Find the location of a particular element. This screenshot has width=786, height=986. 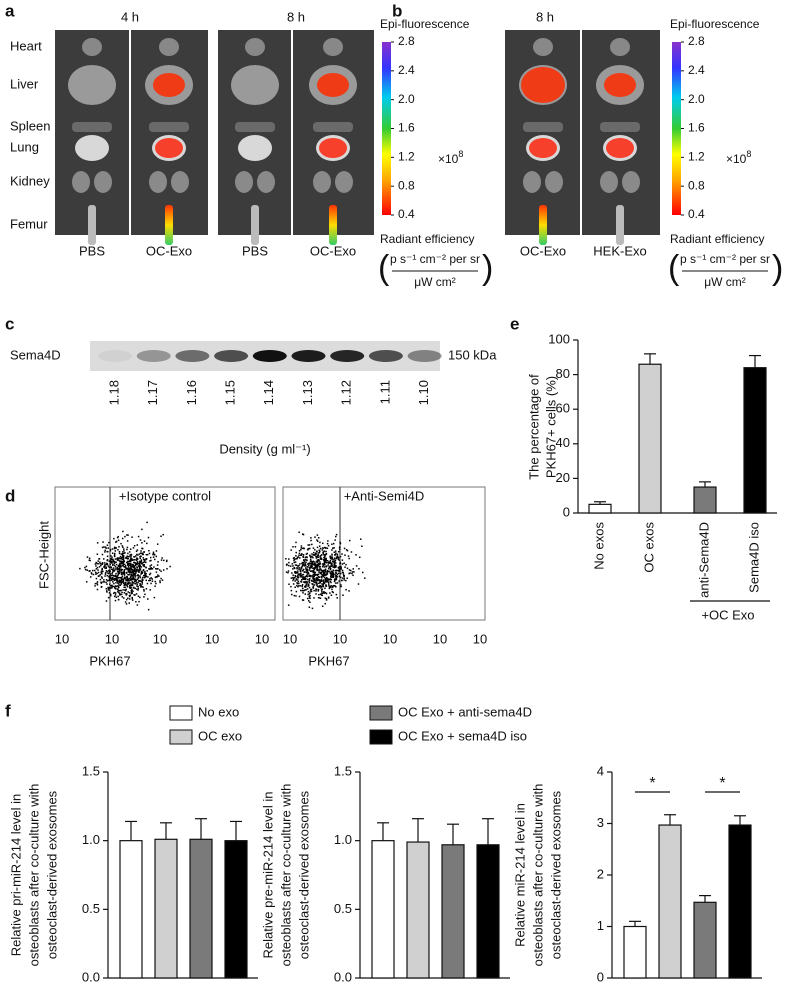

group-label: OC-Exo is located at coordinates (169, 250).